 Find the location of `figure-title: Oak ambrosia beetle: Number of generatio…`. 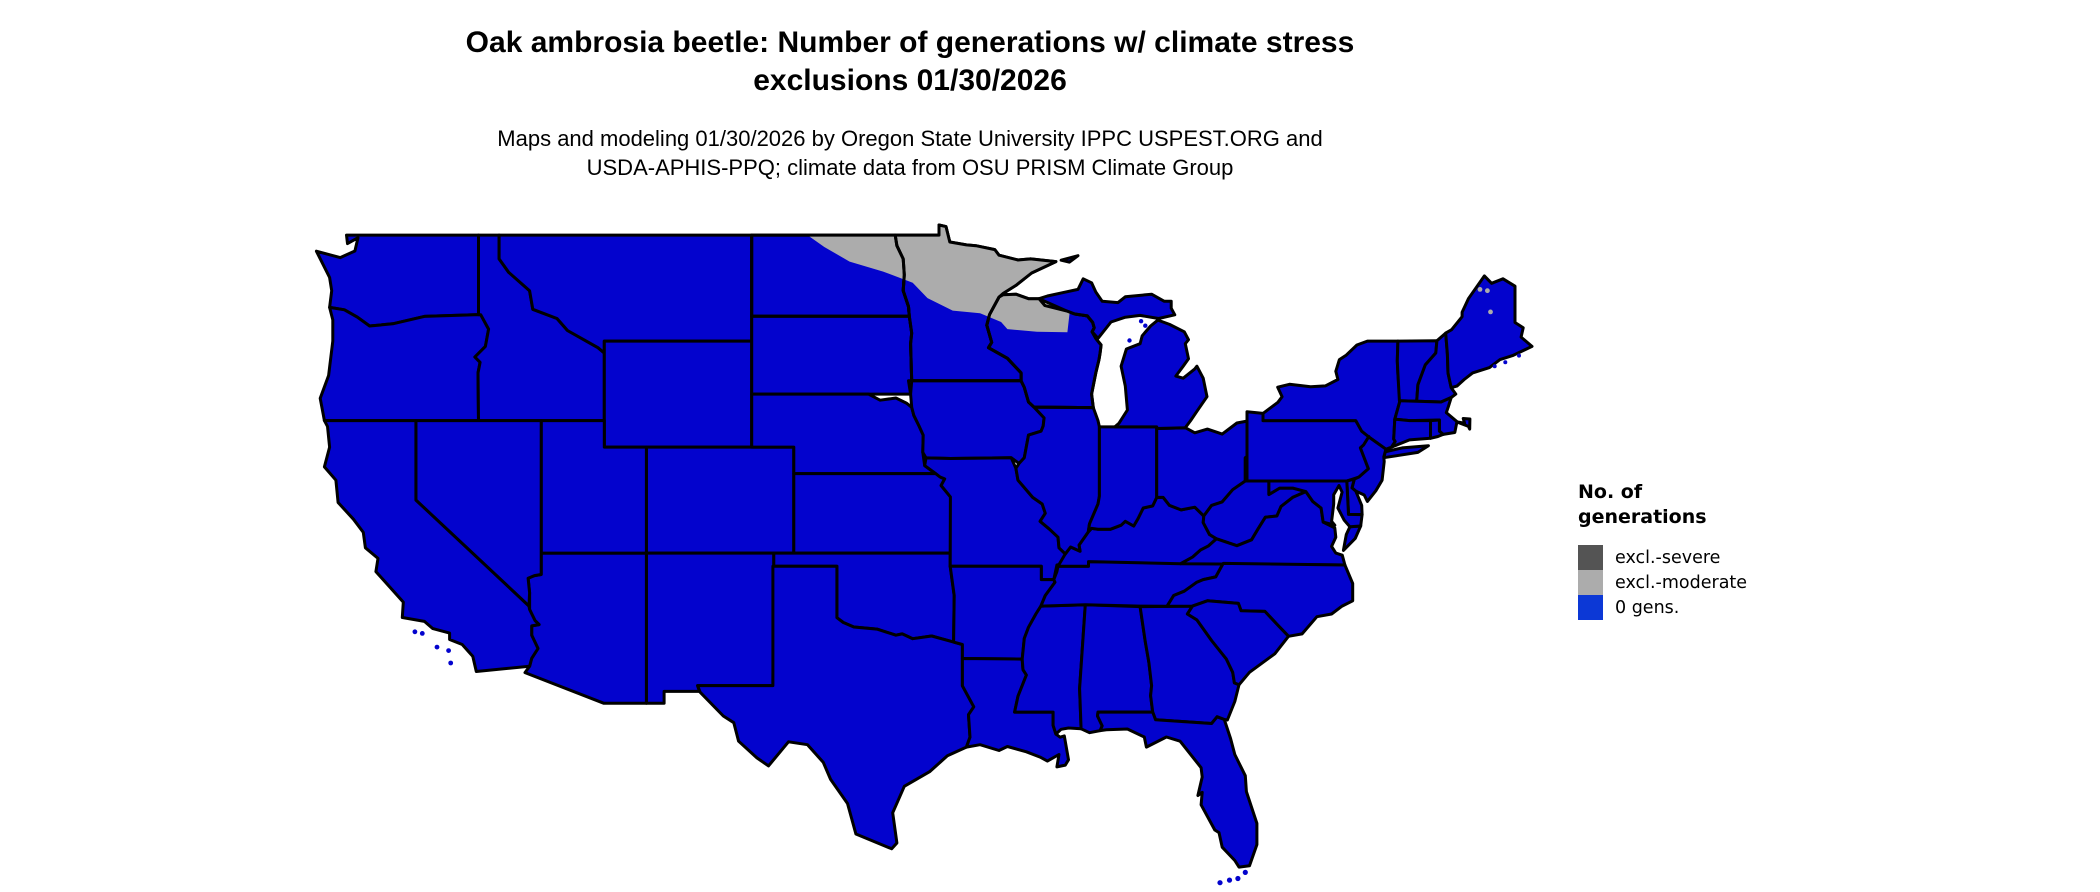

figure-title: Oak ambrosia beetle: Number of generatio… is located at coordinates (910, 62).